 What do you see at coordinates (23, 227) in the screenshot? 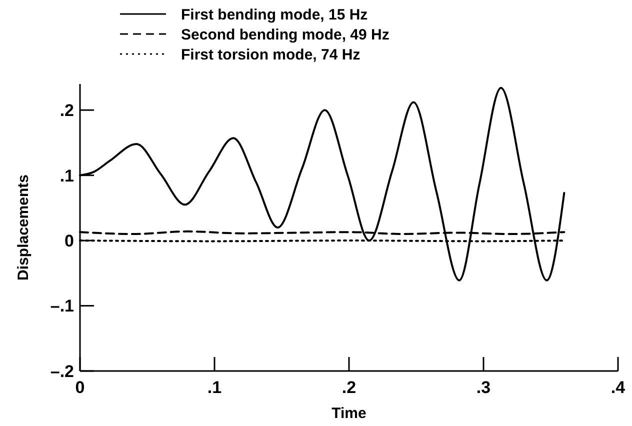
I see `y-axis-title: Displacements` at bounding box center [23, 227].